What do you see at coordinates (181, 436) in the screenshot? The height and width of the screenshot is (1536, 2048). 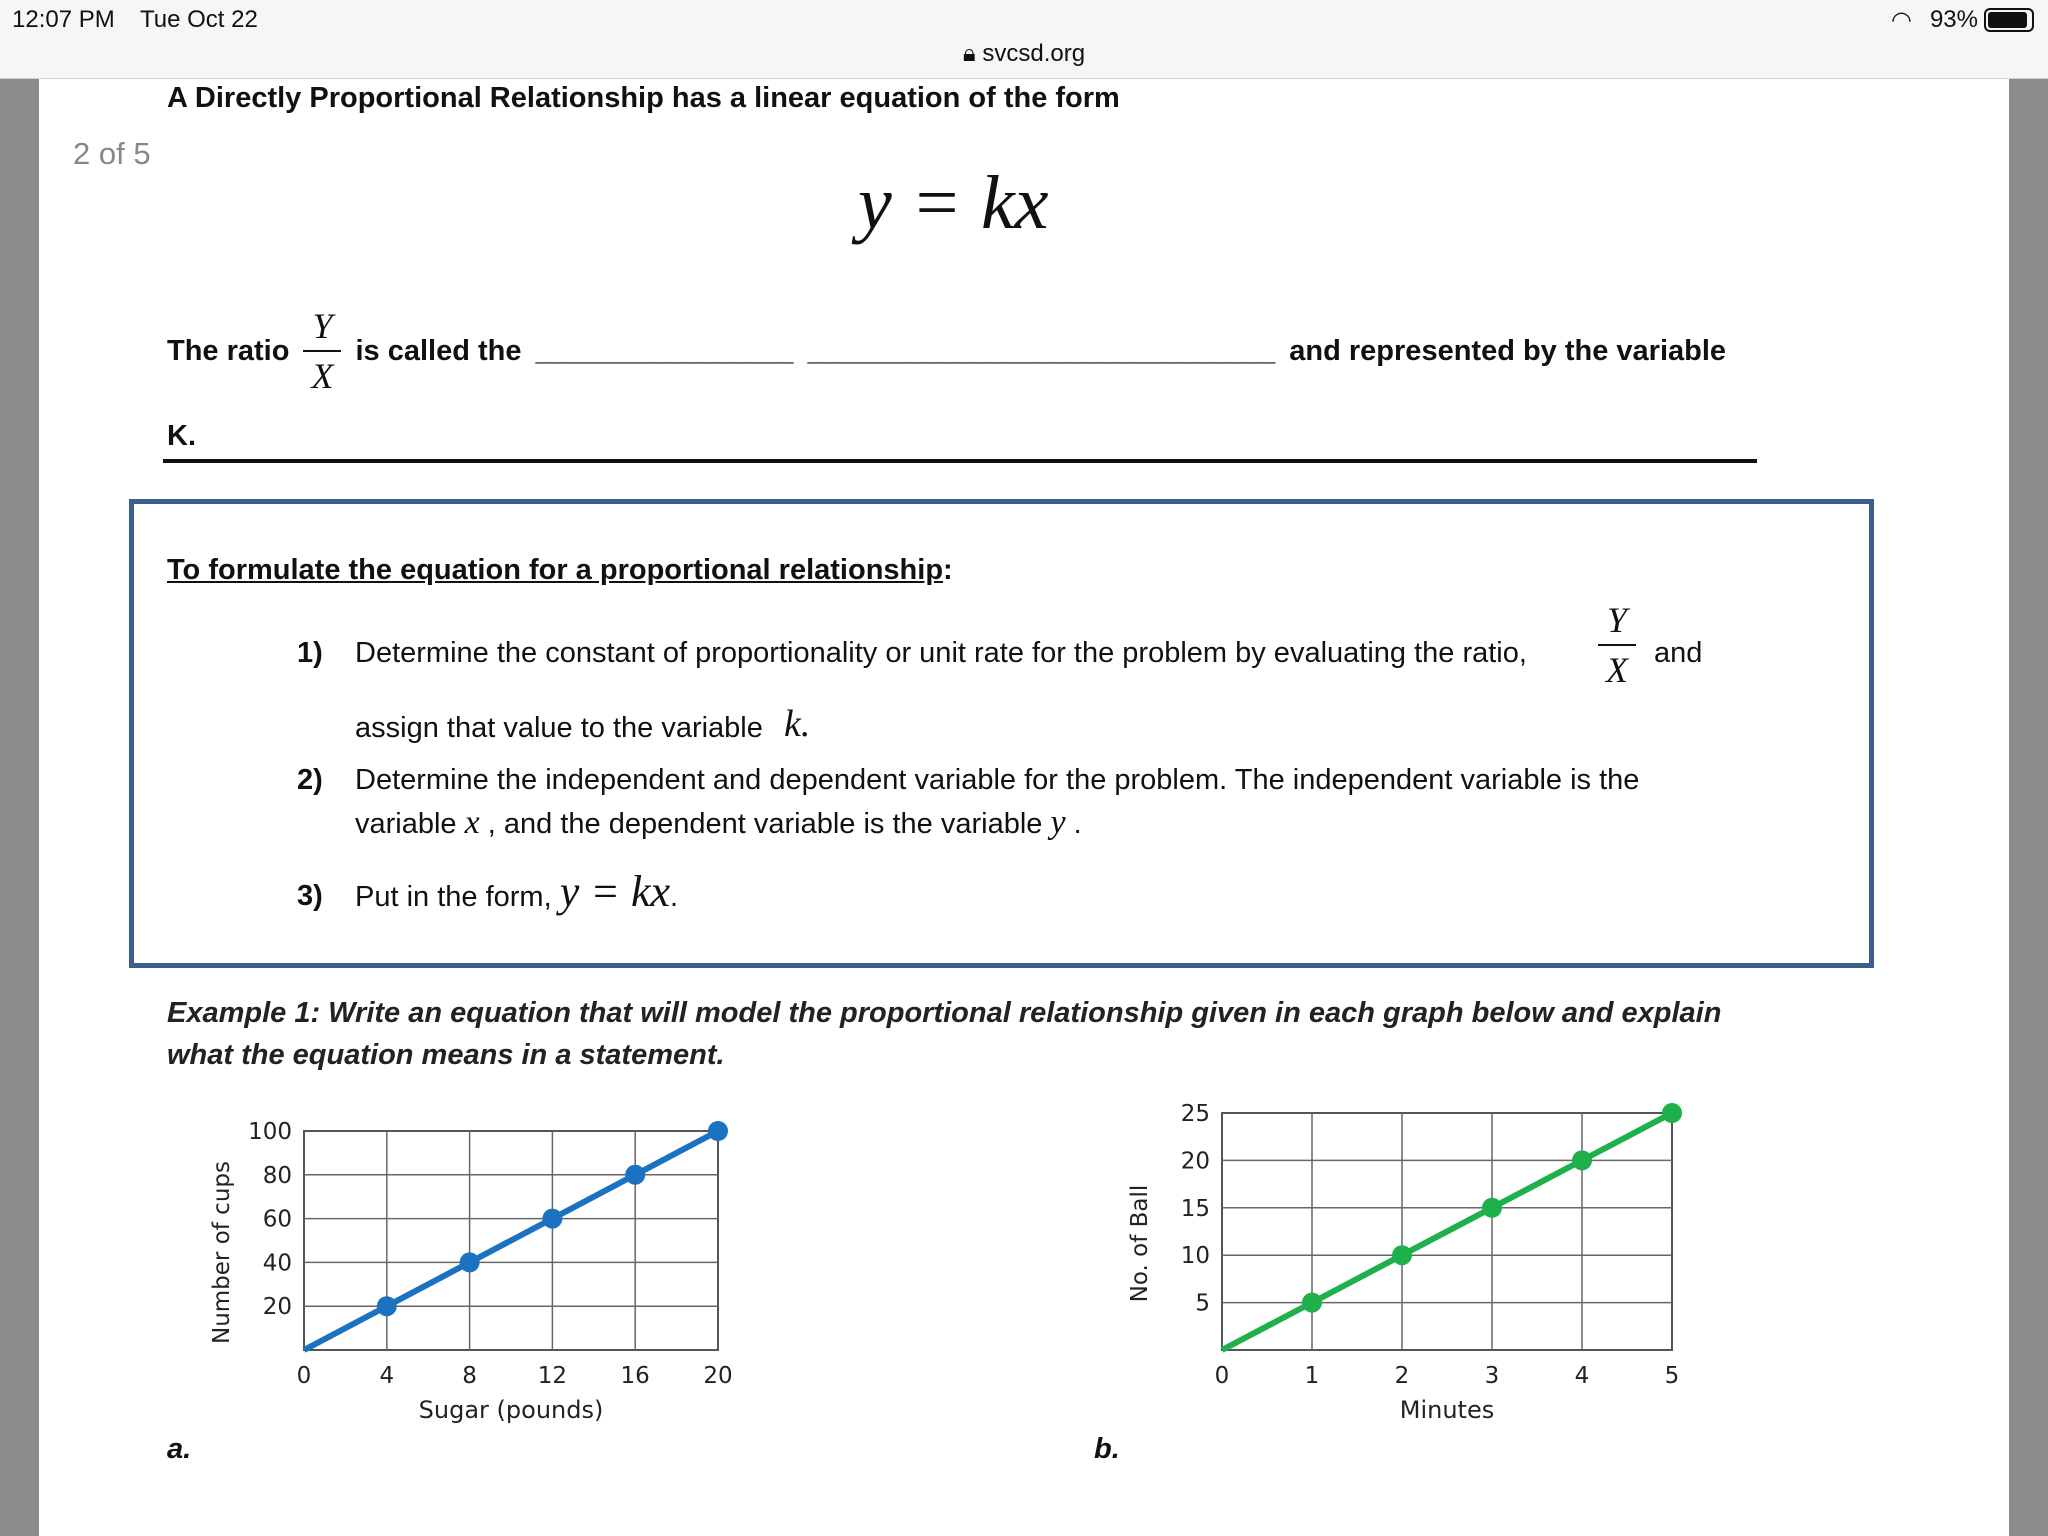 I see `k-label: K.` at bounding box center [181, 436].